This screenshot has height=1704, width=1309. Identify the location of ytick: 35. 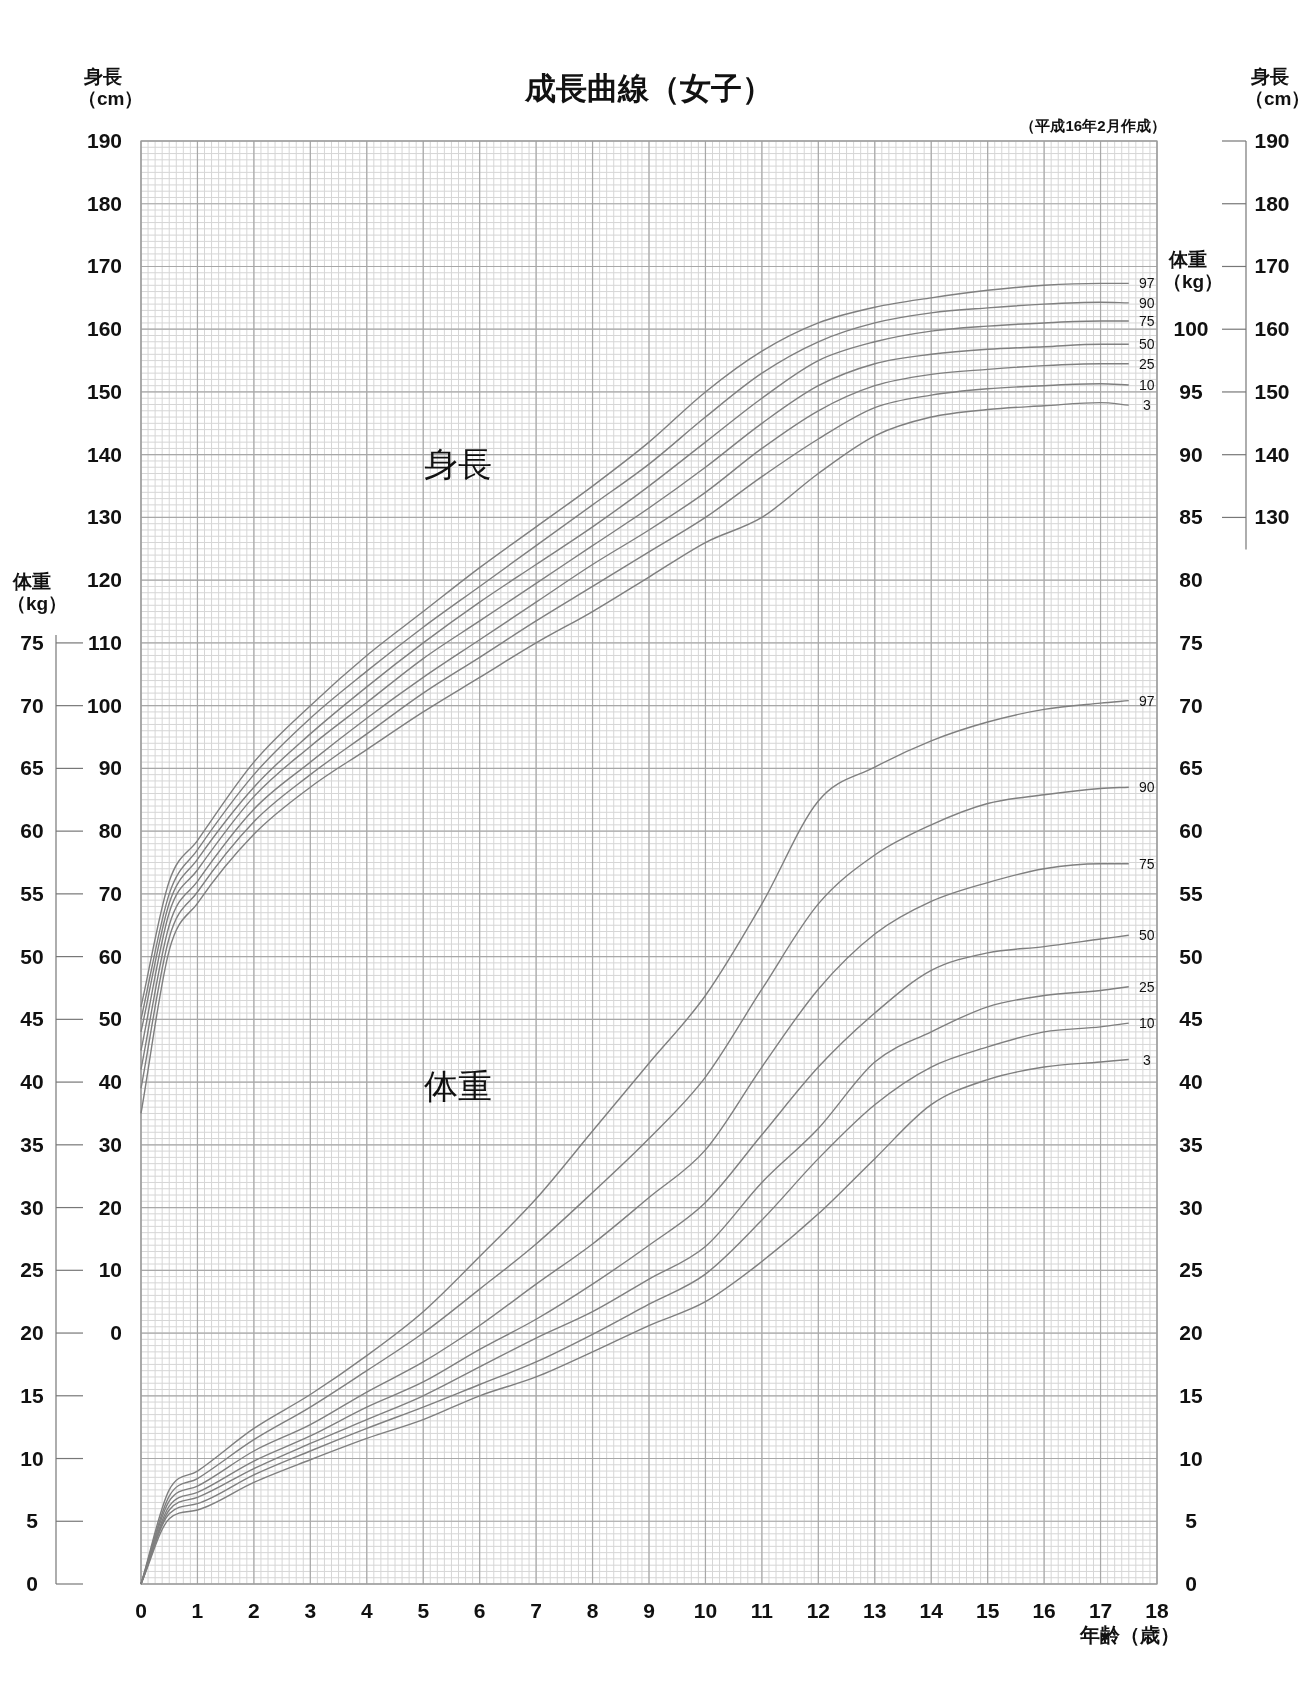
(32, 1144).